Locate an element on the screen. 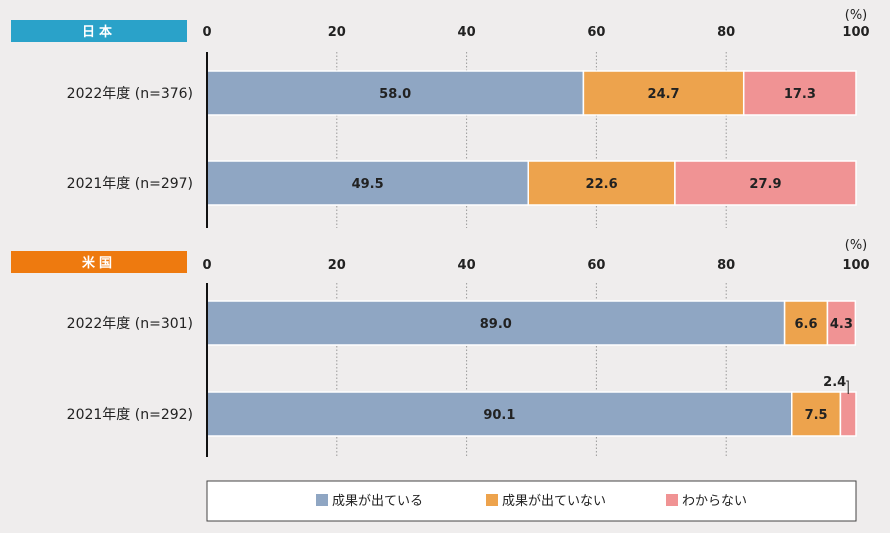  tick-label-japan-80: 80 is located at coordinates (726, 32).